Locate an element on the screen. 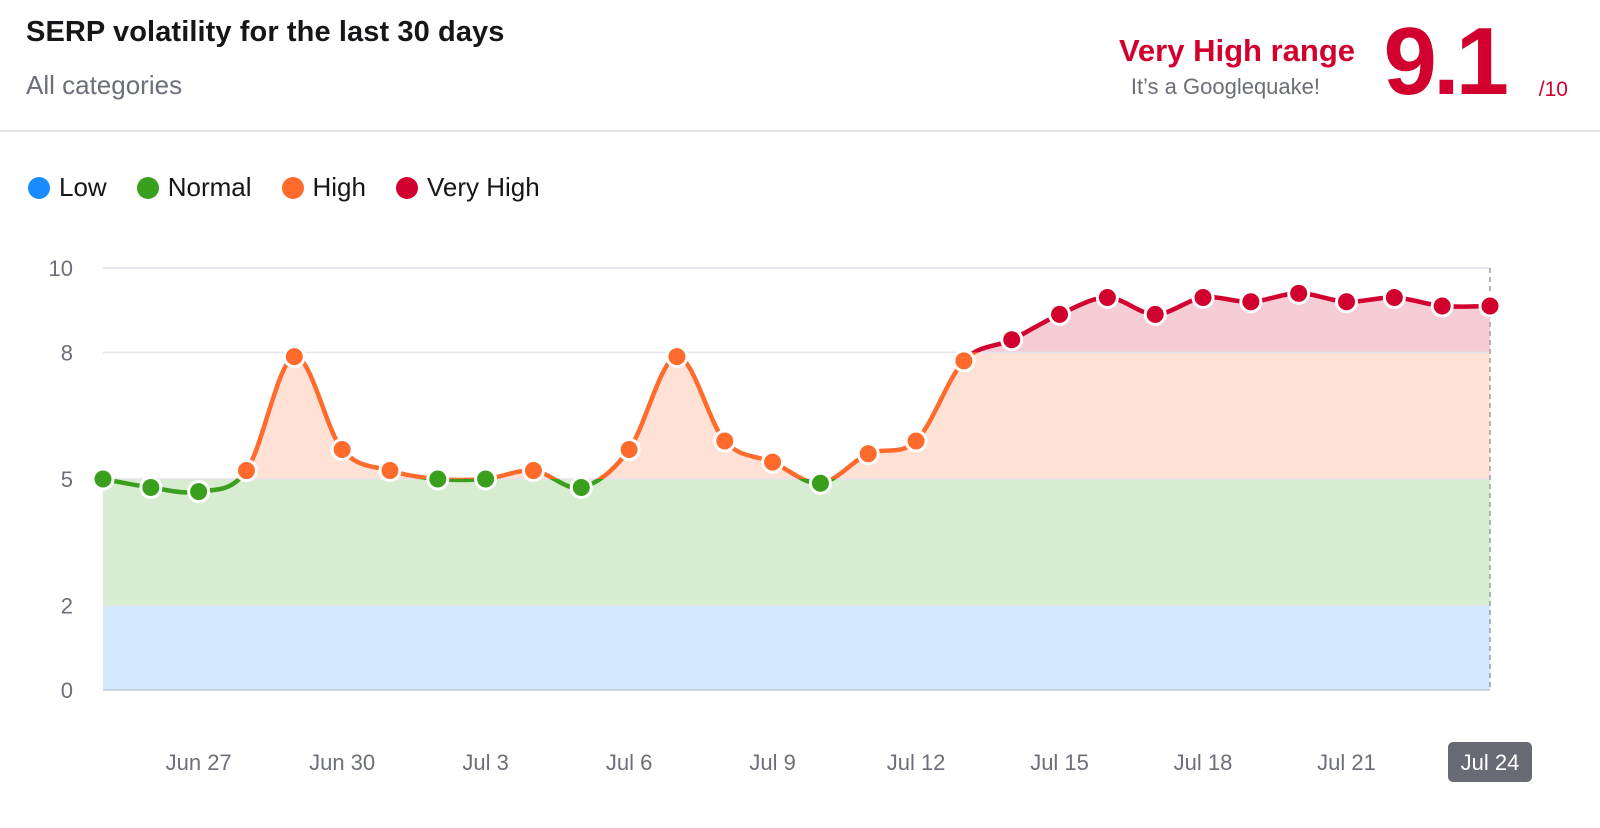  legend-item-low: Low is located at coordinates (67, 187).